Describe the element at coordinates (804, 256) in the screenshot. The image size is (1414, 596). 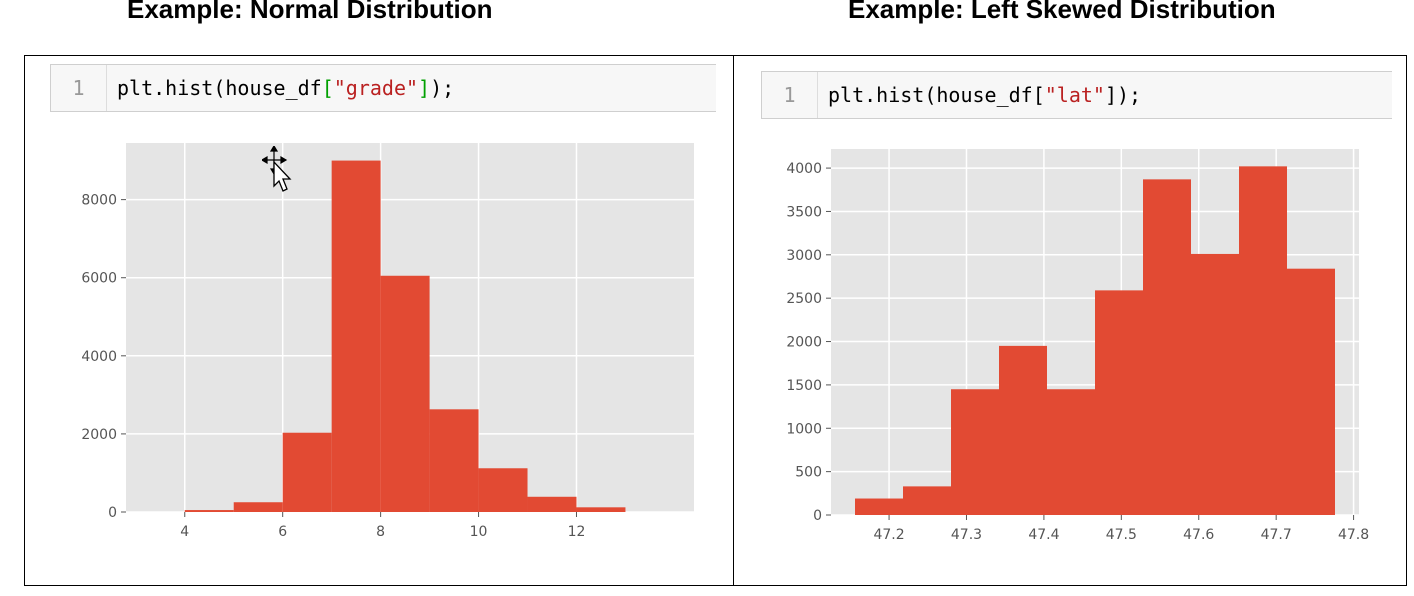
I see `y-tick-label: 3000` at that location.